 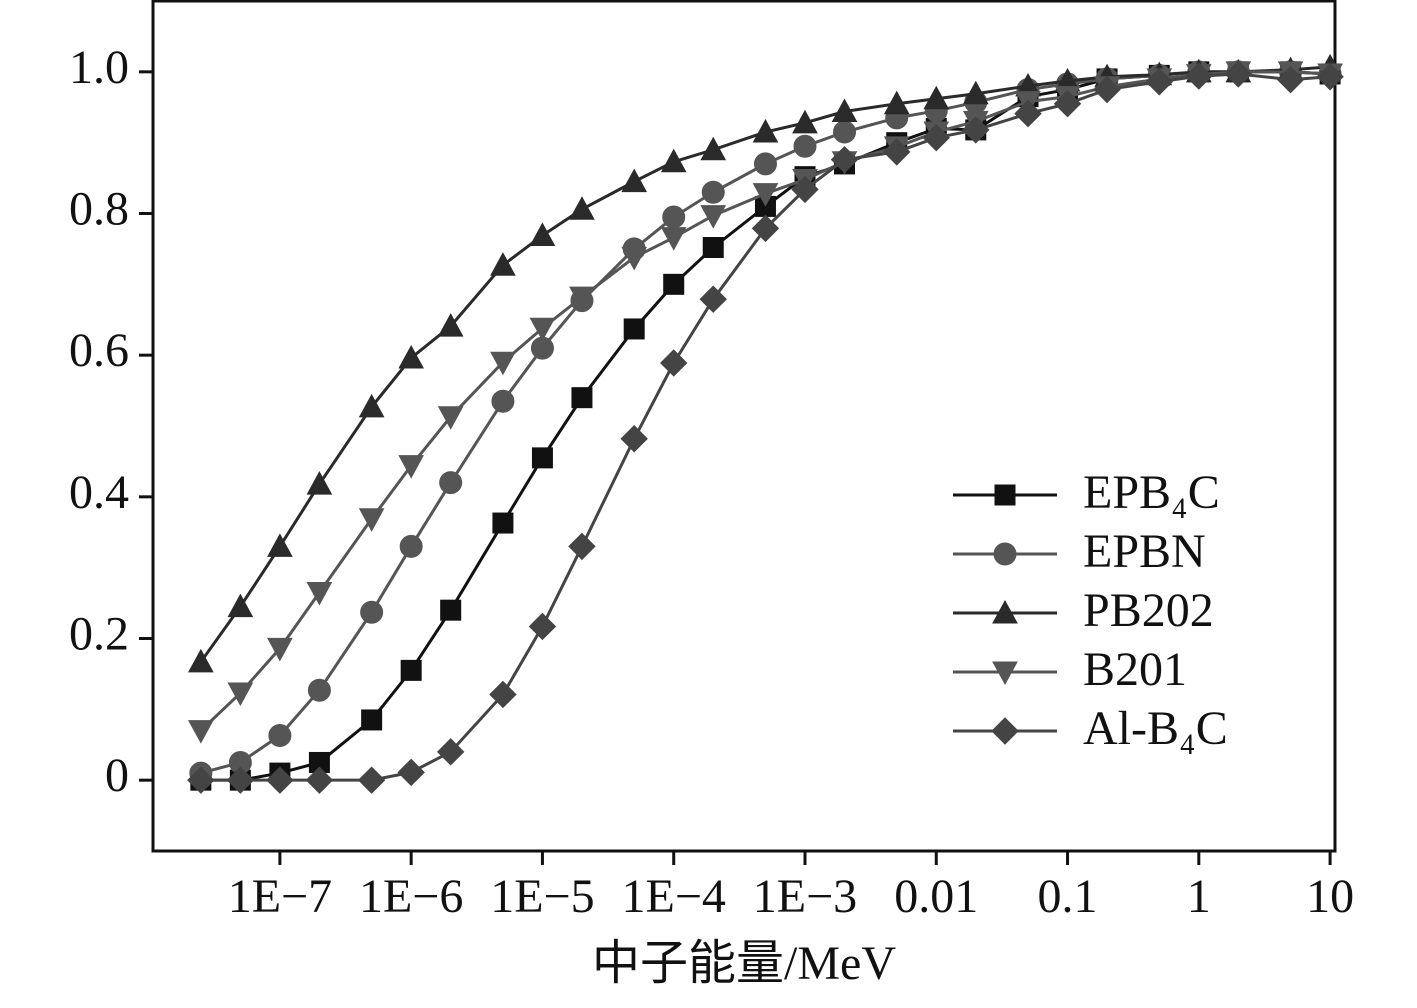 I want to click on x-tick-label: 0.1, so click(x=1068, y=896).